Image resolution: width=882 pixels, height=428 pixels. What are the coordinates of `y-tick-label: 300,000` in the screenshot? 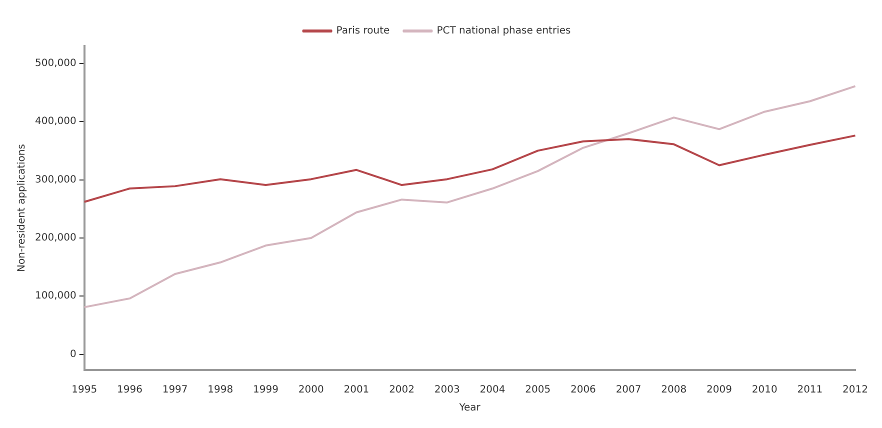 It's located at (55, 180).